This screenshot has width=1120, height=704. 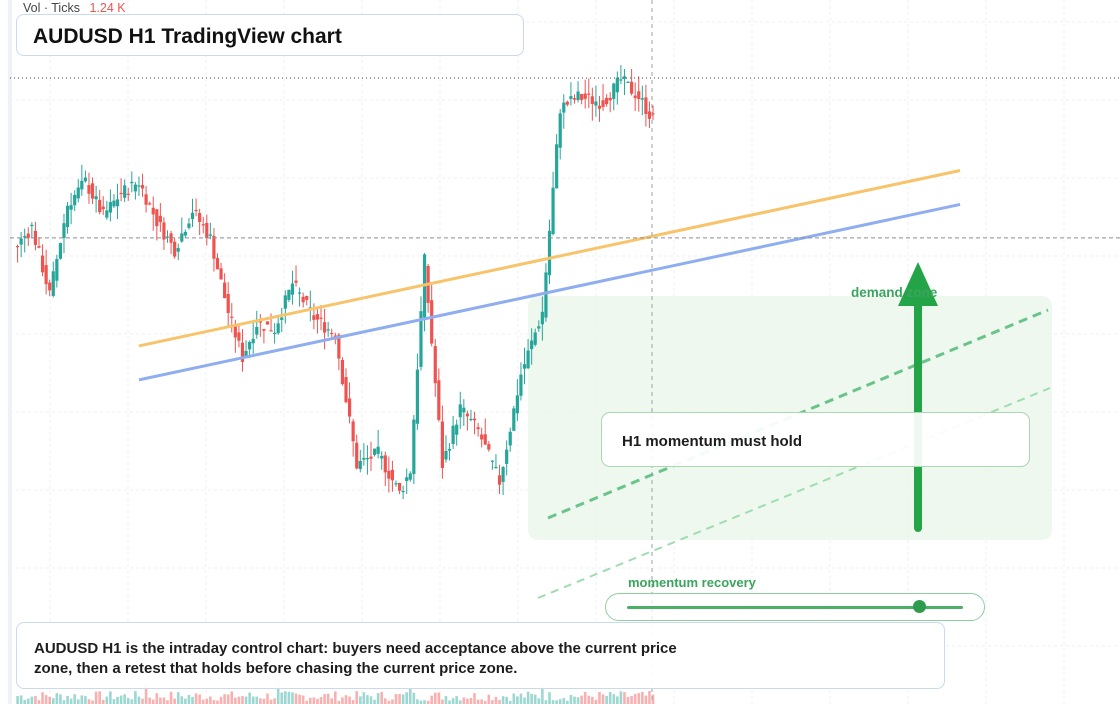 What do you see at coordinates (712, 441) in the screenshot?
I see `callout-text: H1 momentum must hold` at bounding box center [712, 441].